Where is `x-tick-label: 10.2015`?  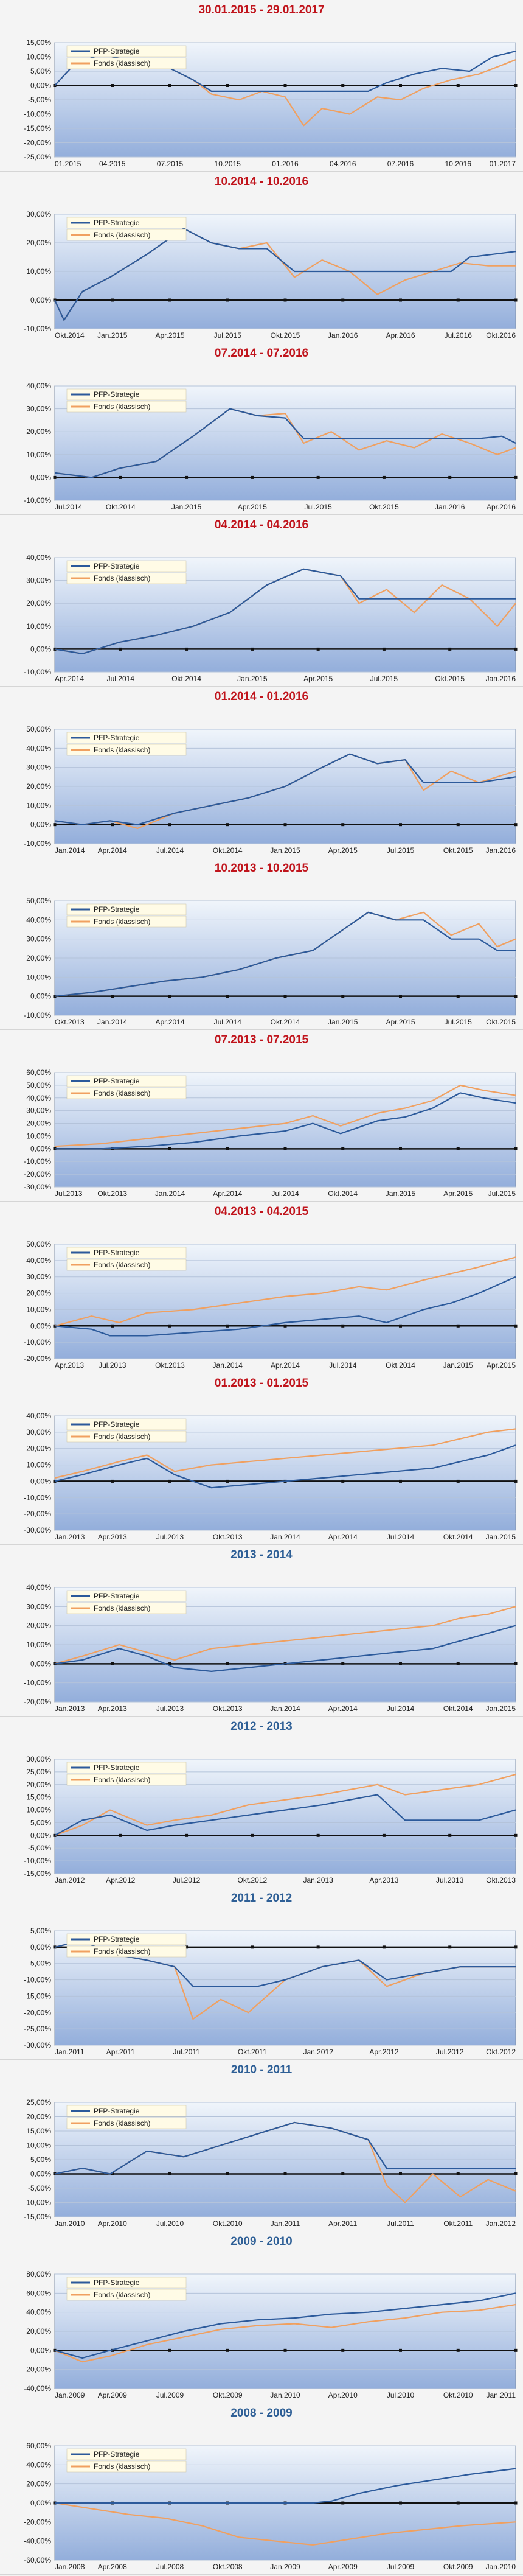 x-tick-label: 10.2015 is located at coordinates (228, 163).